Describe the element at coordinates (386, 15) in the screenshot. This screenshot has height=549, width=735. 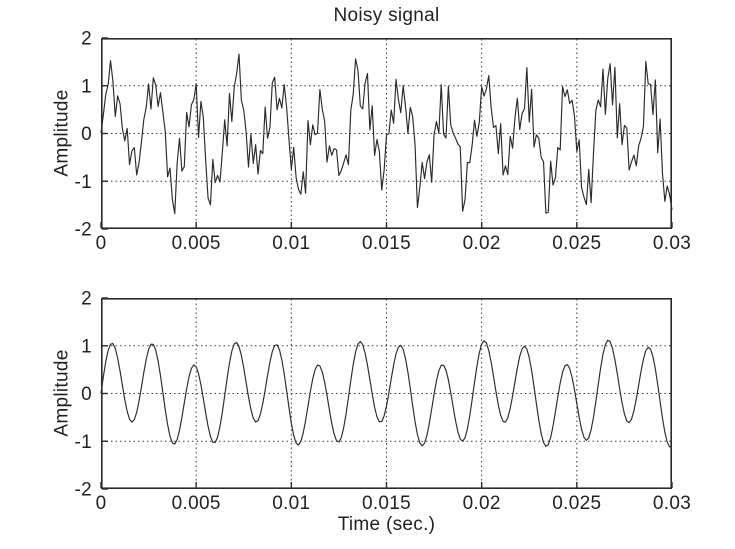
I see `plot-title: Noisy signal` at that location.